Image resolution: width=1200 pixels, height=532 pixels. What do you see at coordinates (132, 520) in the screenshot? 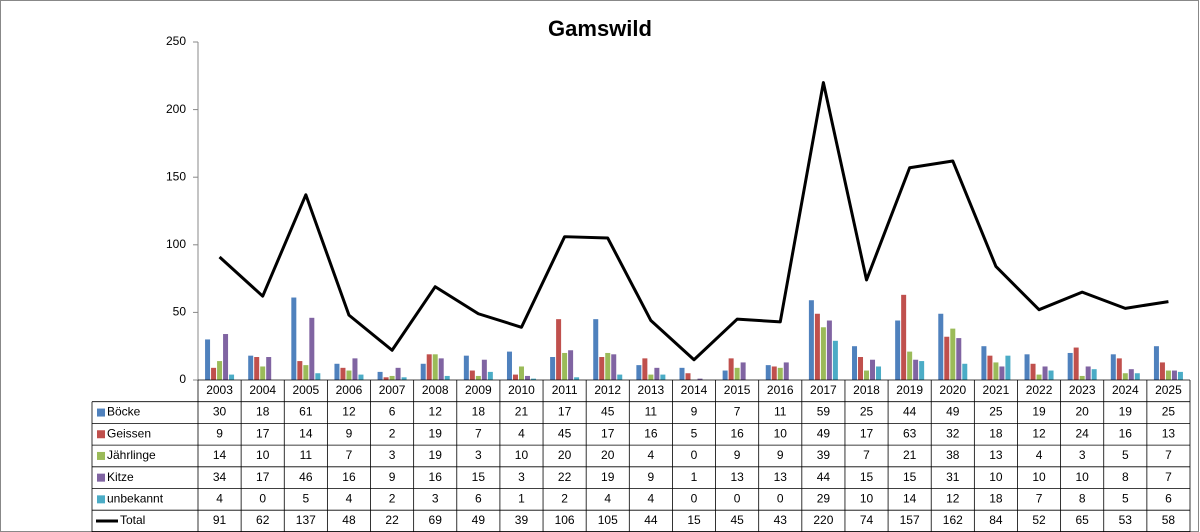
I see `legend-label: Total` at bounding box center [132, 520].